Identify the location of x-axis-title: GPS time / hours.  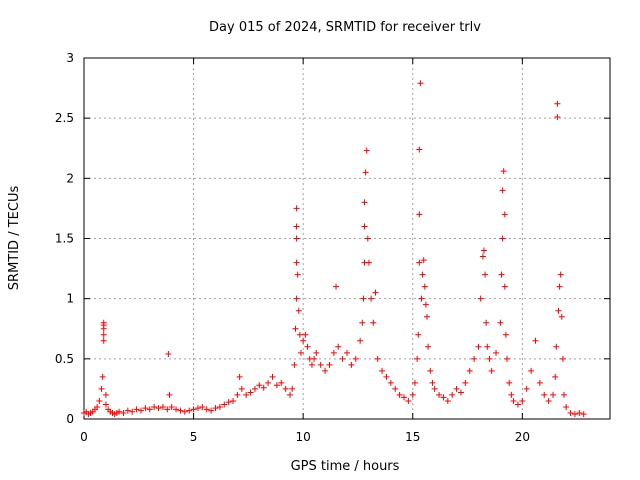
(345, 466).